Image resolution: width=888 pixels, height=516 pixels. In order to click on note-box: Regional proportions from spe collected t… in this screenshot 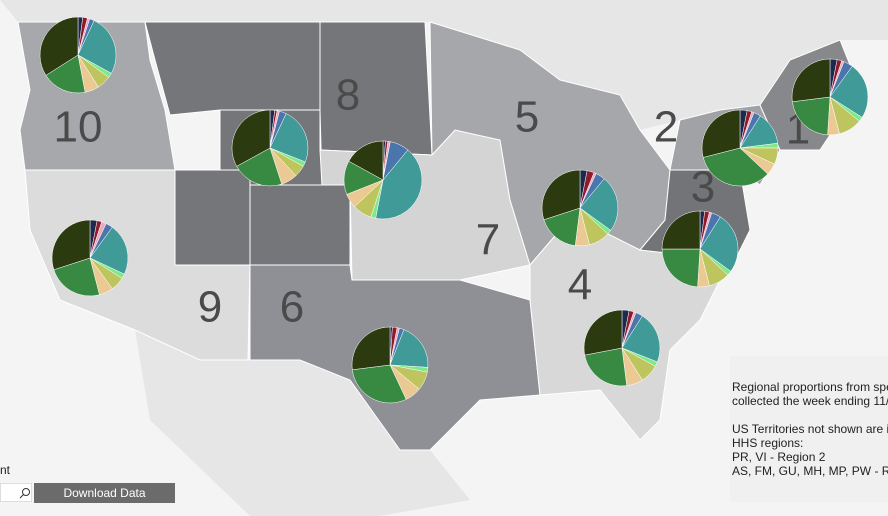, I will do `click(809, 429)`.